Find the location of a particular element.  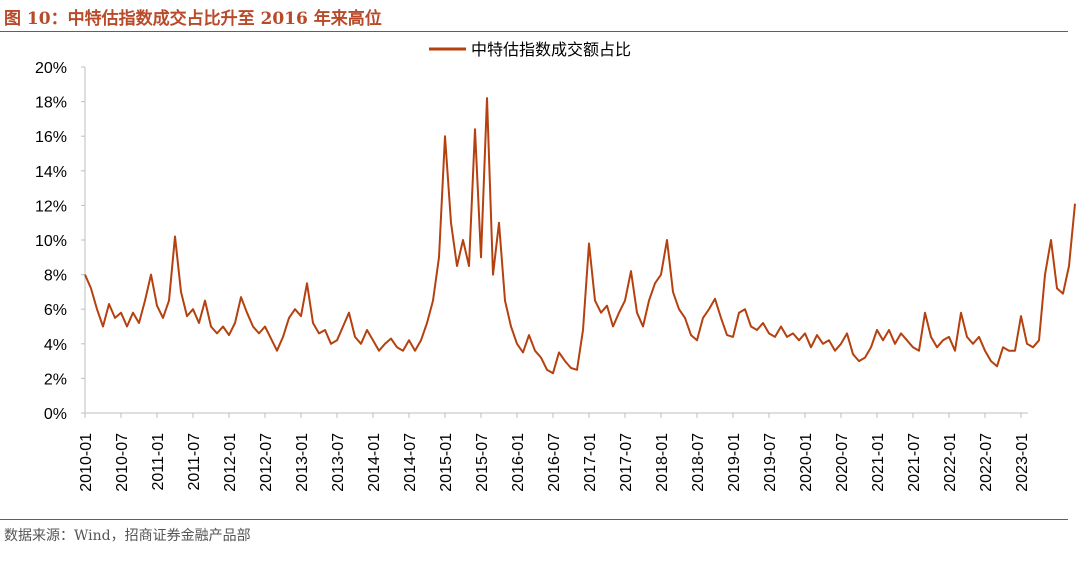

y-tick-label: 12% is located at coordinates (51, 206).